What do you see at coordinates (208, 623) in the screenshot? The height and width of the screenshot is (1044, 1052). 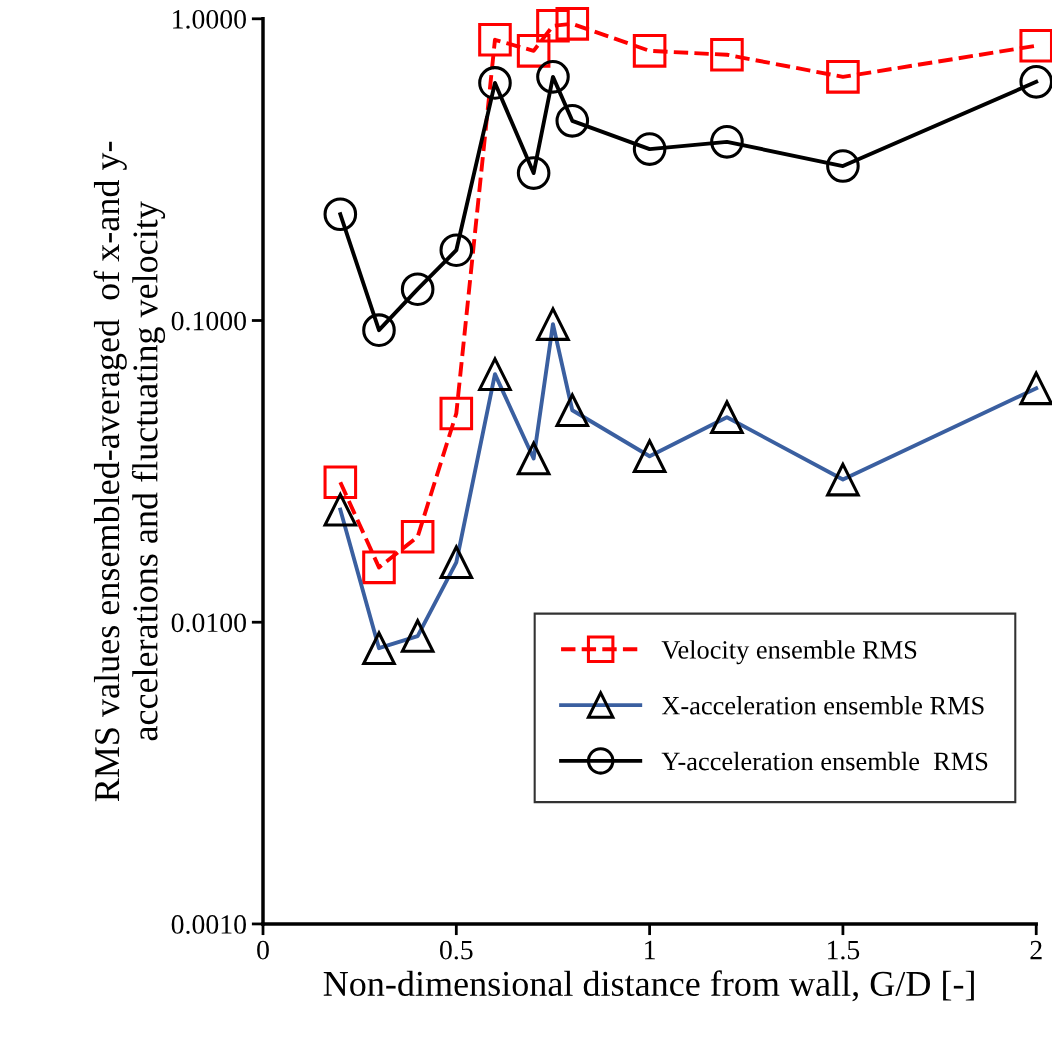 I see `y-tick-label: 0.0100` at bounding box center [208, 623].